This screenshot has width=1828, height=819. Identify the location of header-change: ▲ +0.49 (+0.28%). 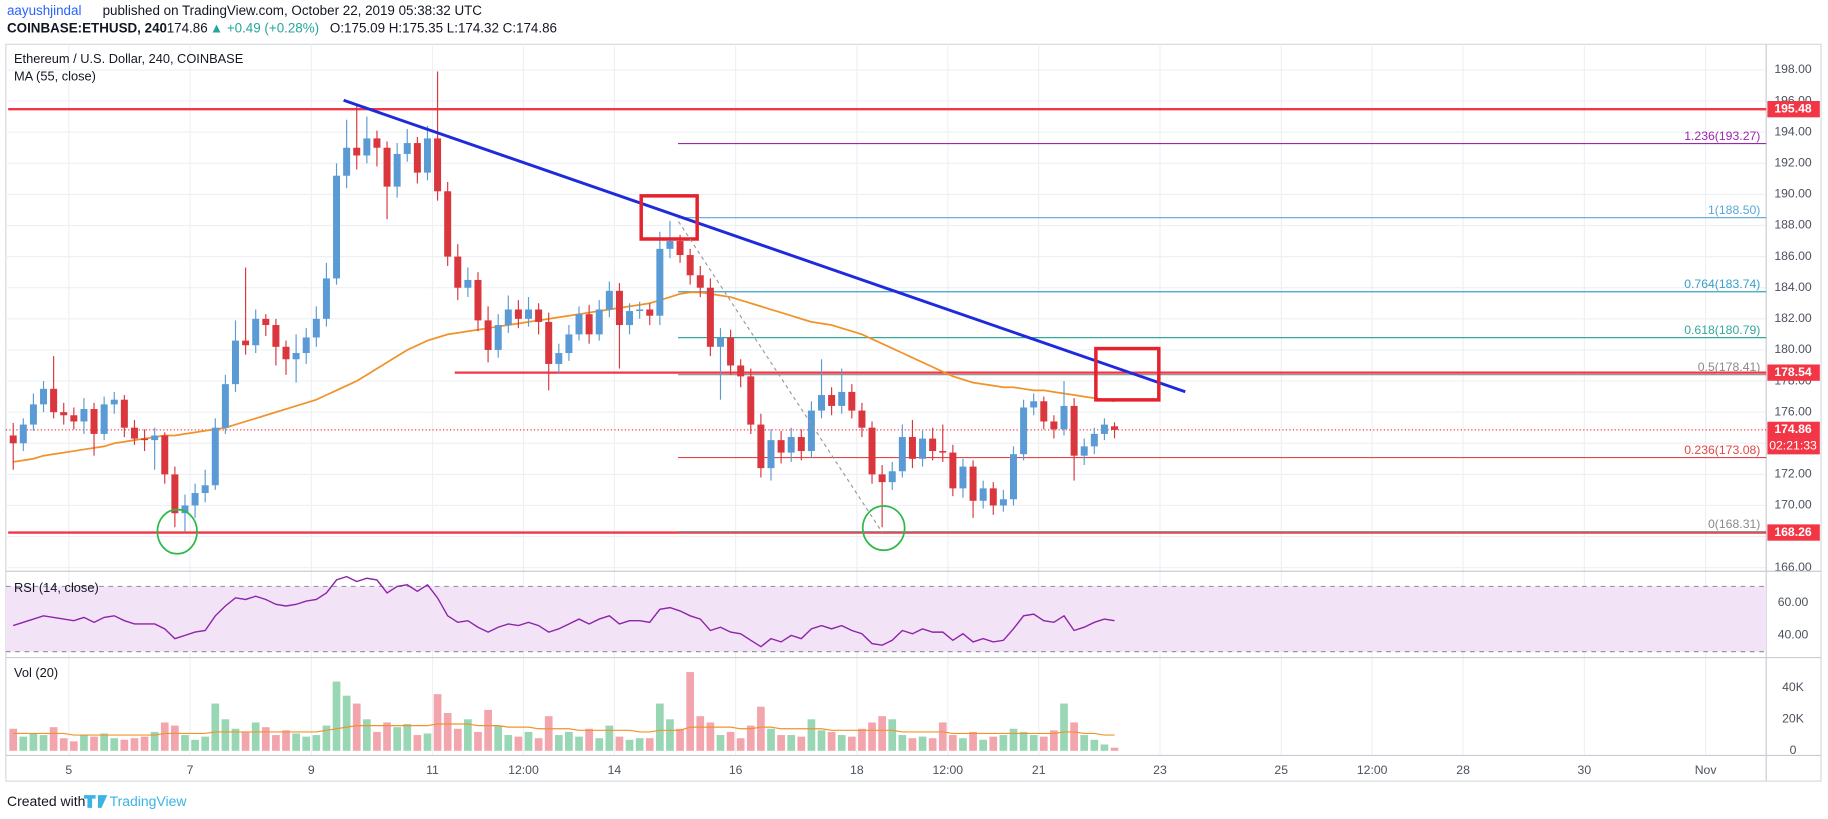
(264, 28).